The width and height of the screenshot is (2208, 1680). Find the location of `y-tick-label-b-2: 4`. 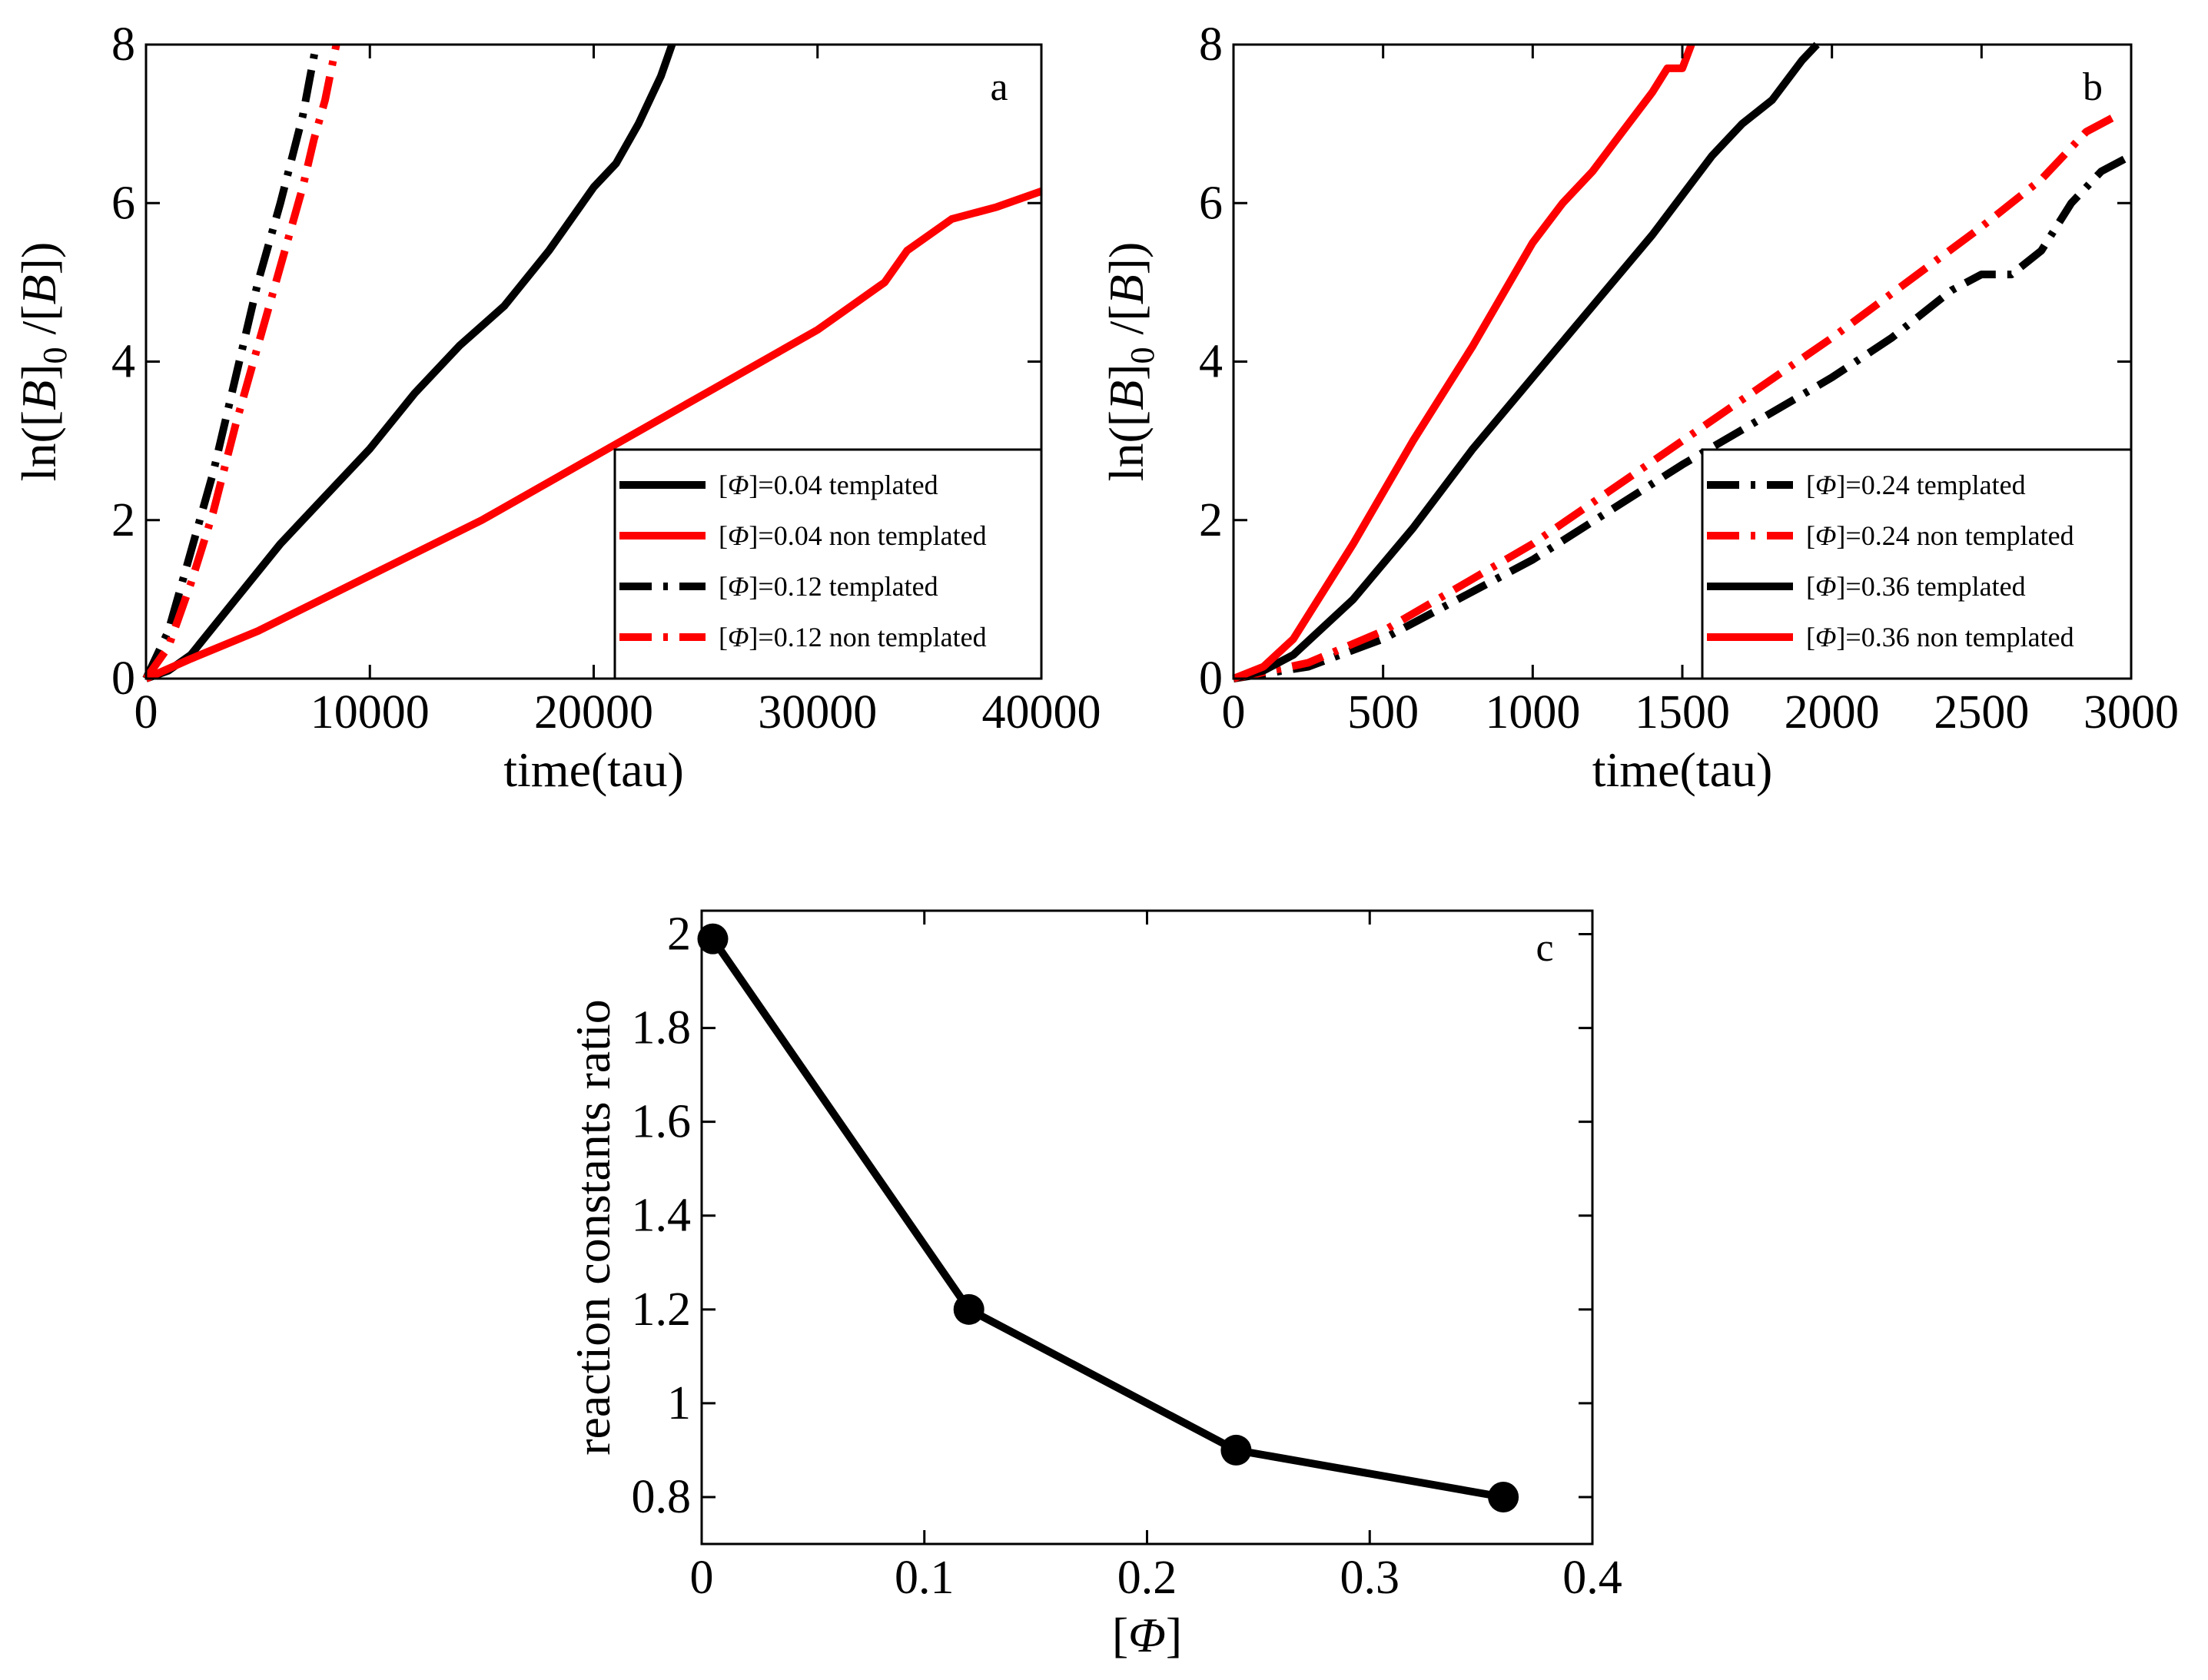

y-tick-label-b-2: 4 is located at coordinates (1211, 362).